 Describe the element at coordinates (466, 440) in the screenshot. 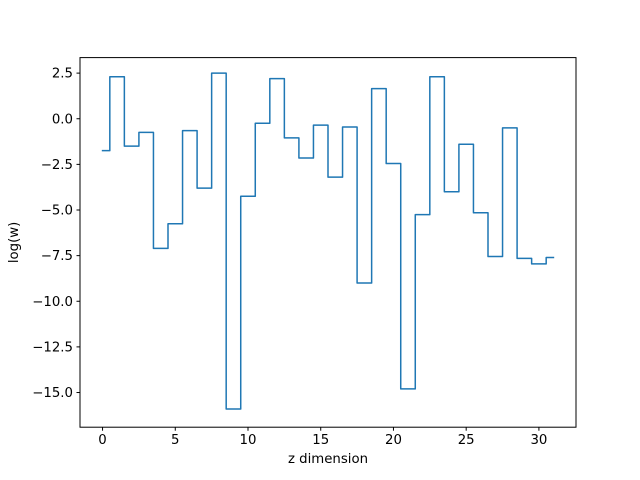

I see `x-tick-label: 25` at that location.